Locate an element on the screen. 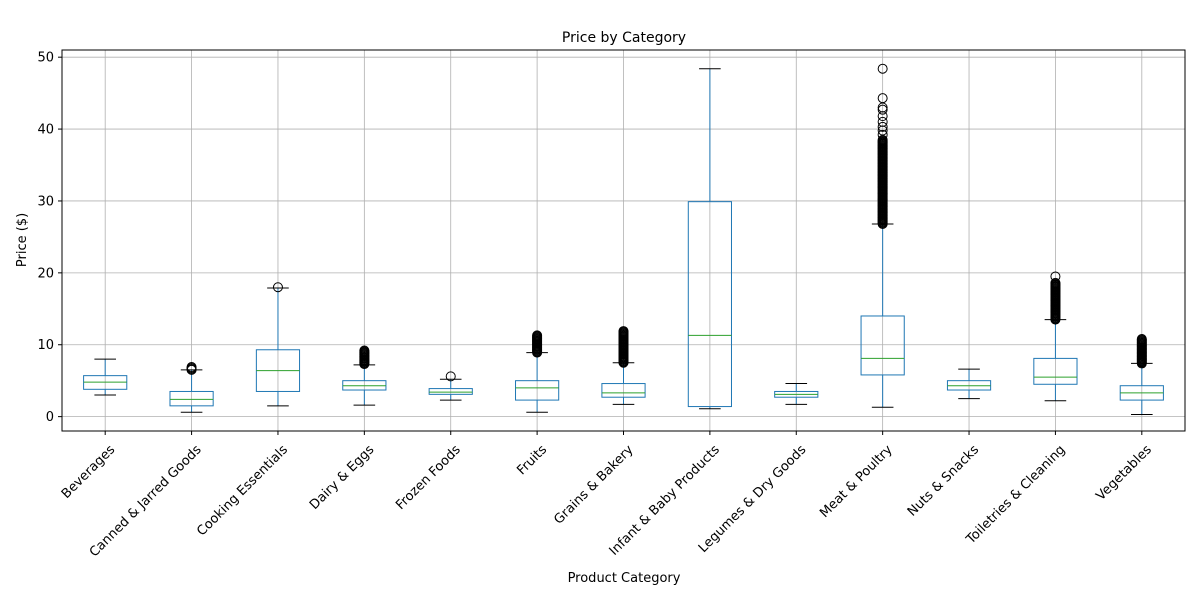 The width and height of the screenshot is (1200, 604). x-tick-label: Vegetables is located at coordinates (1124, 473).